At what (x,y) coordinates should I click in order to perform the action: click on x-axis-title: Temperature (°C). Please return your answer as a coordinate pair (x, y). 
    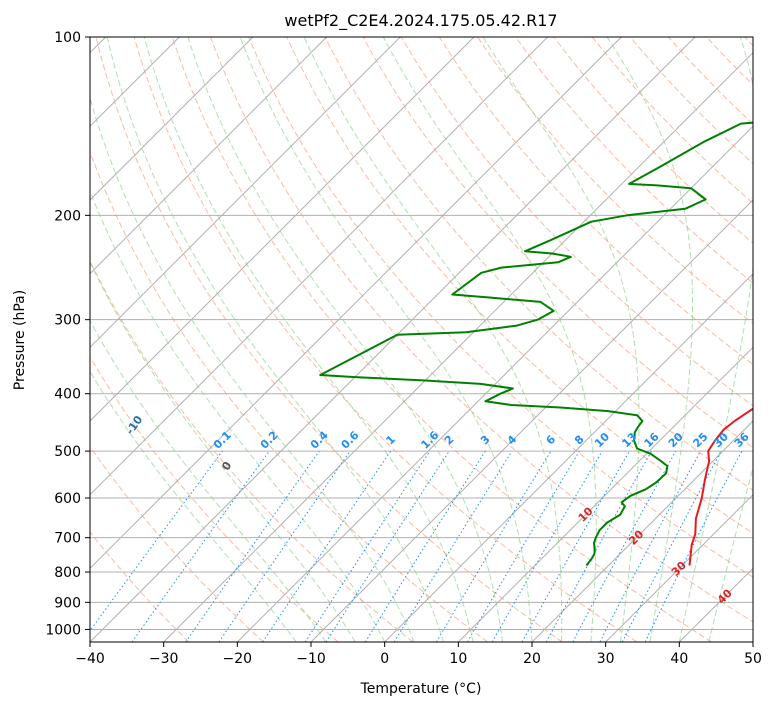
    Looking at the image, I should click on (421, 689).